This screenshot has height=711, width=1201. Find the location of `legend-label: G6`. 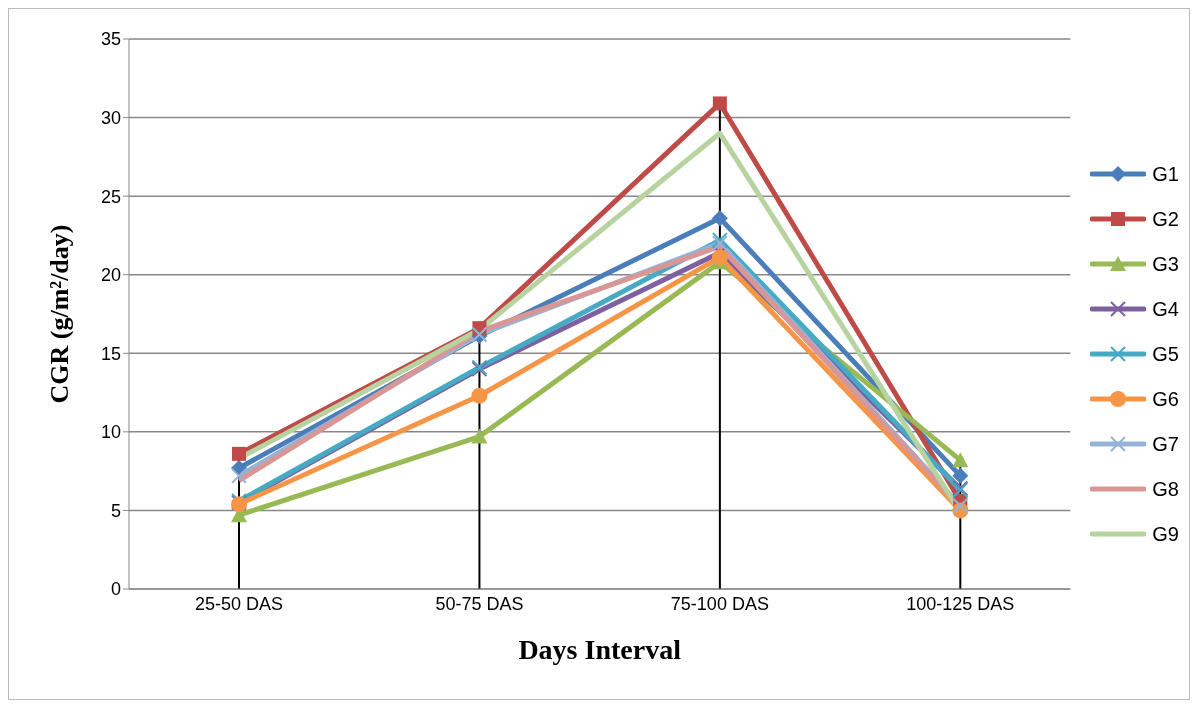

legend-label: G6 is located at coordinates (1165, 399).